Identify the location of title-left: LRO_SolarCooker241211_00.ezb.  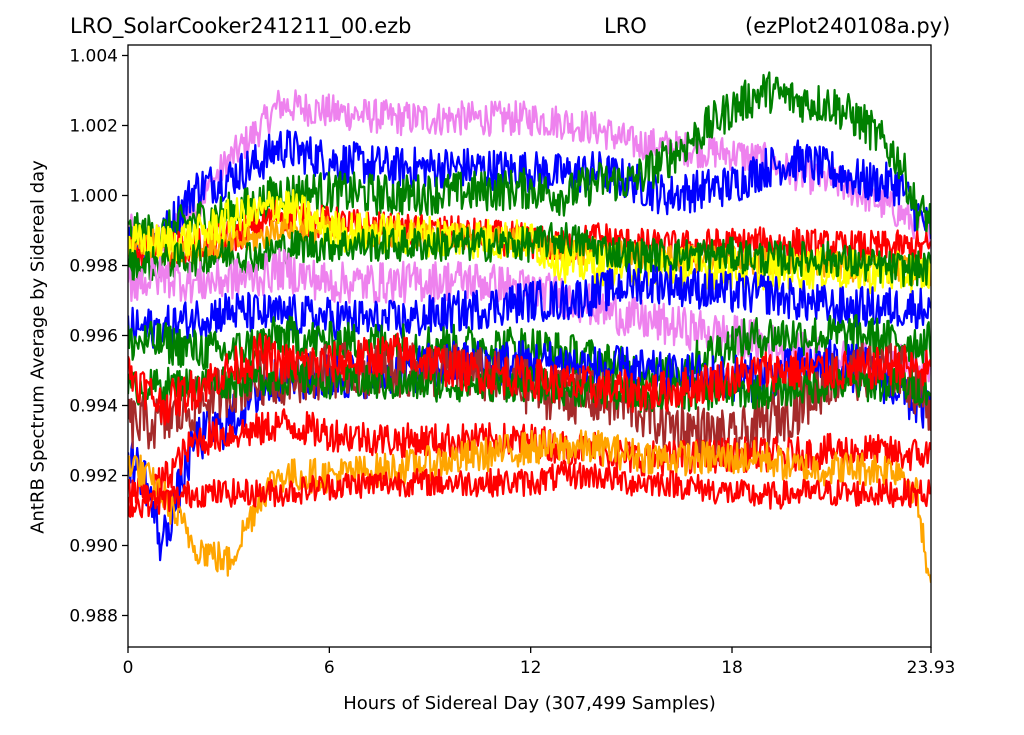
(241, 26).